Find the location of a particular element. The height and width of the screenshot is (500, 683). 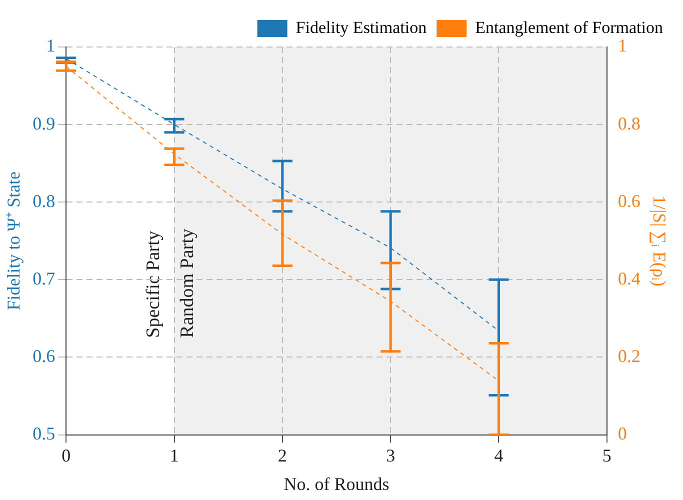

y2-tick-label: 0 is located at coordinates (622, 434).